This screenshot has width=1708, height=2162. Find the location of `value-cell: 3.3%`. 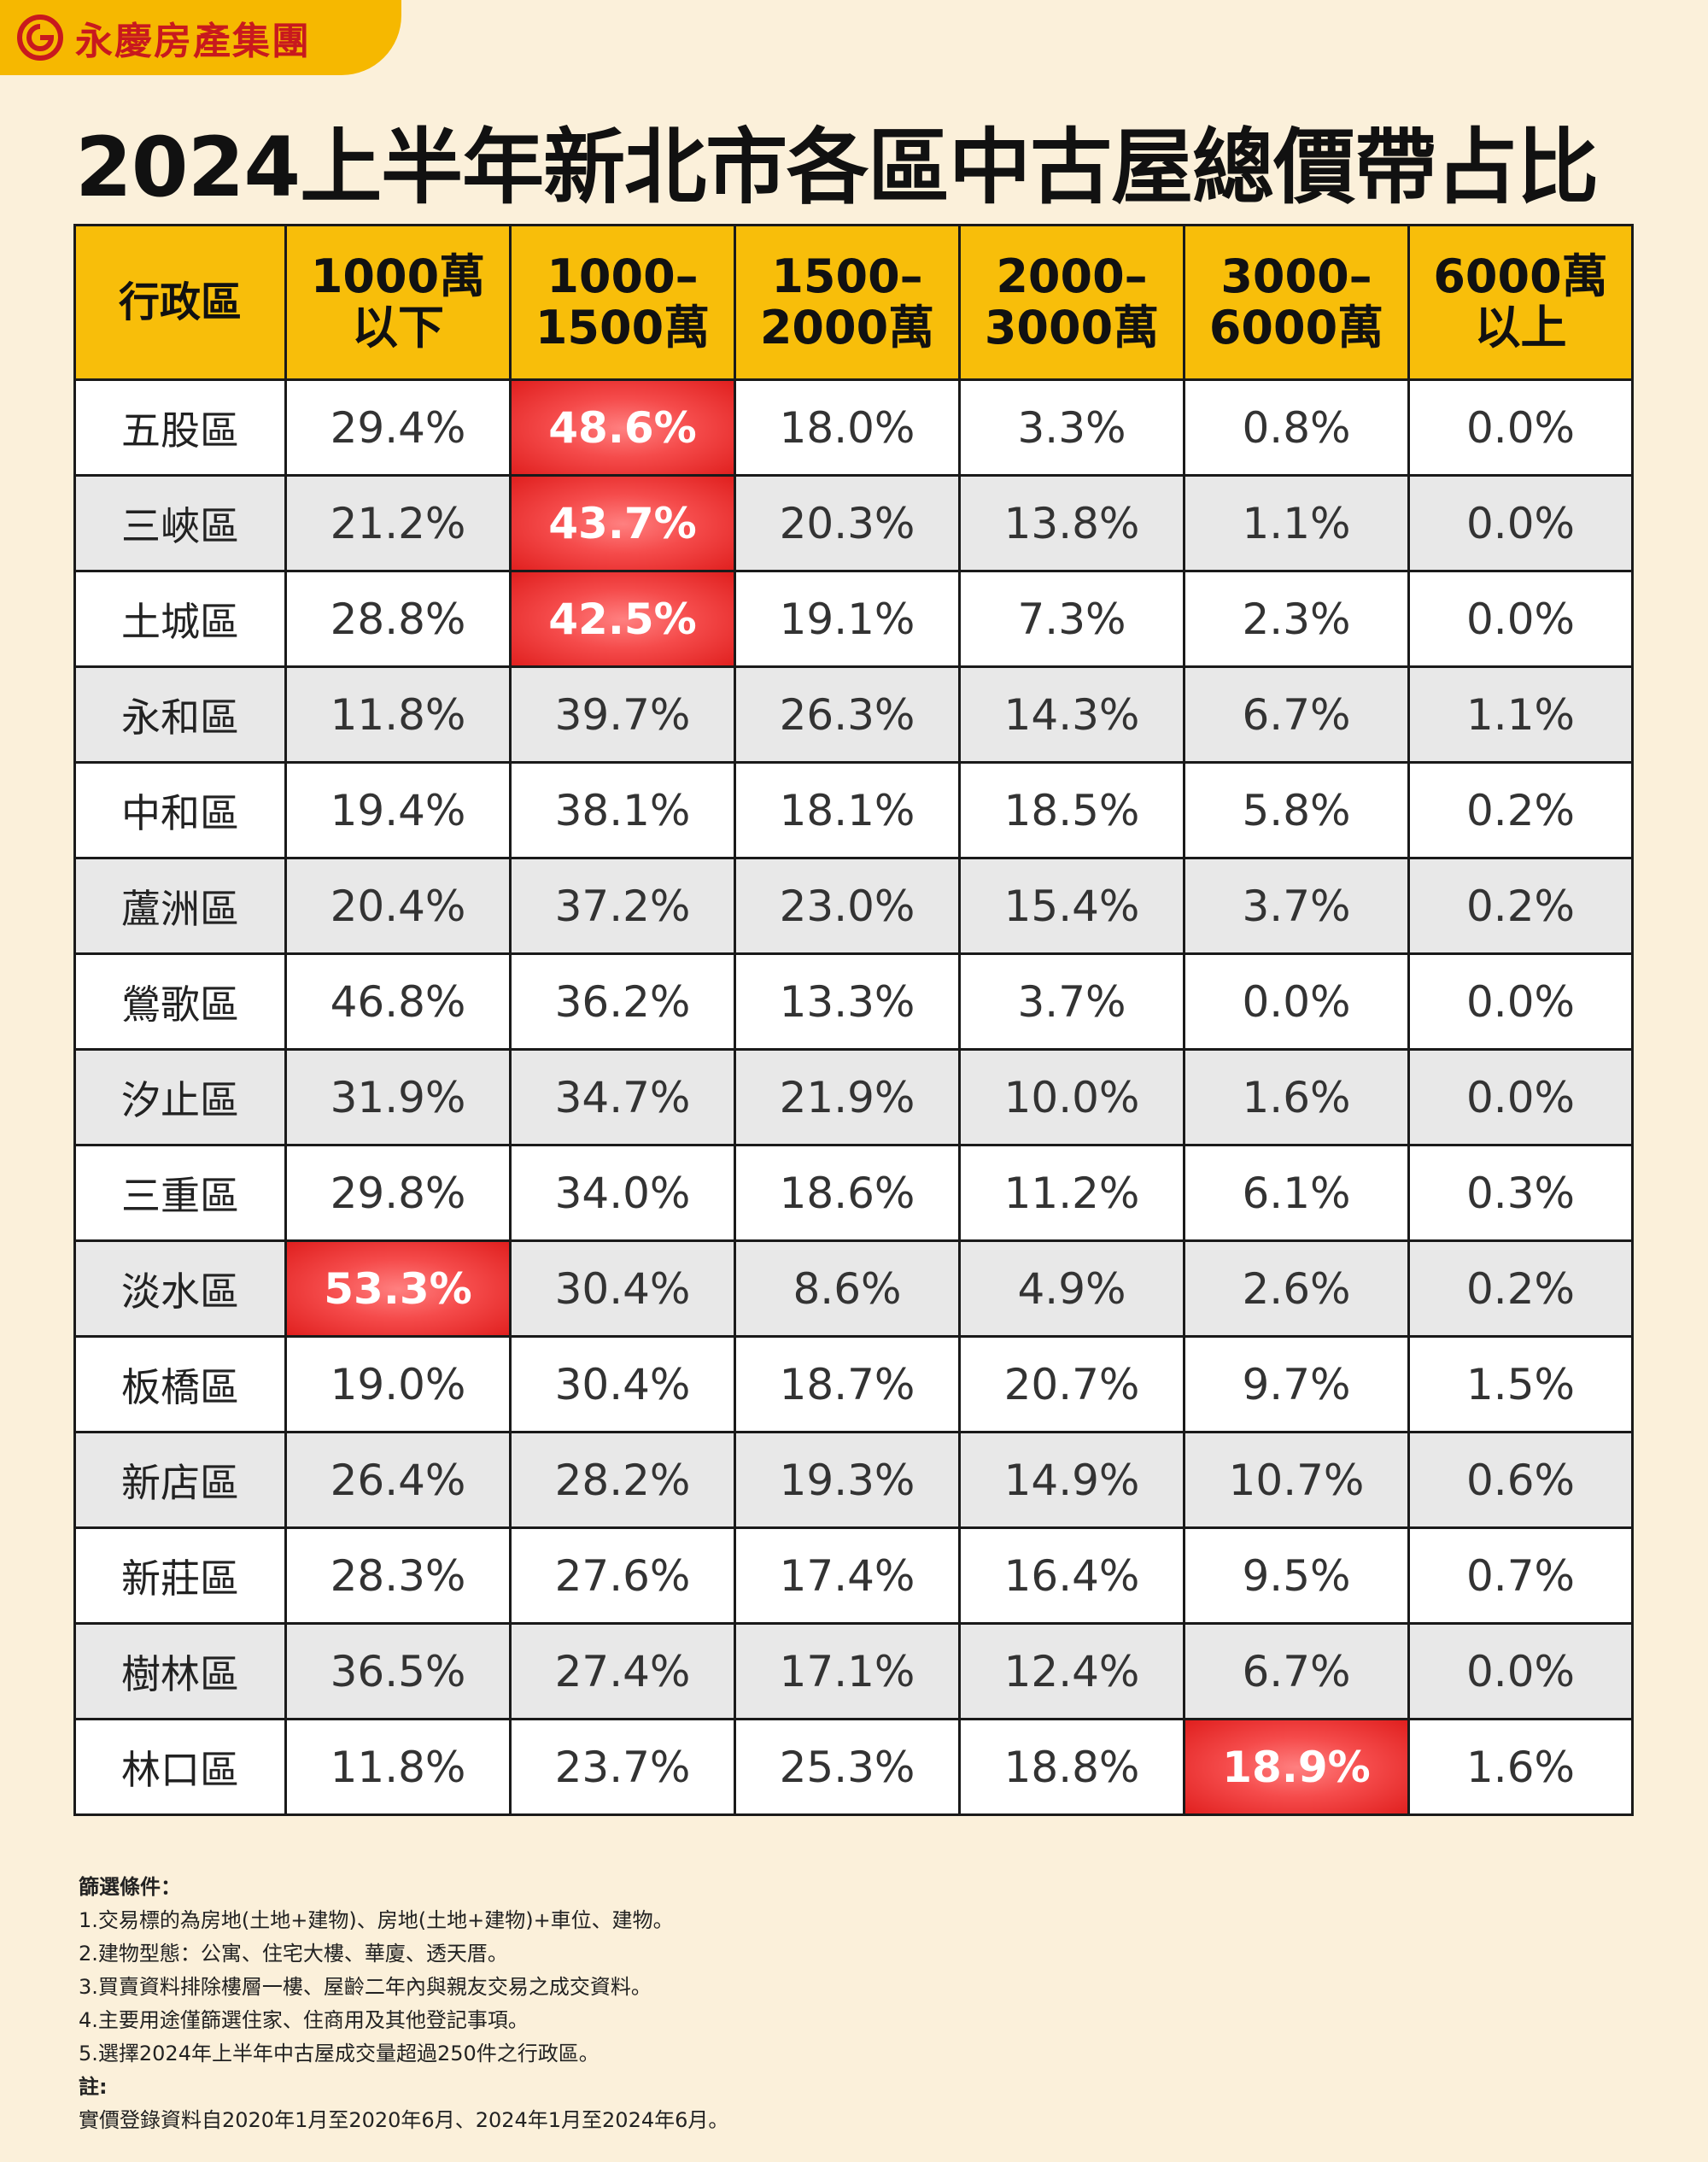

value-cell: 3.3% is located at coordinates (1071, 427).